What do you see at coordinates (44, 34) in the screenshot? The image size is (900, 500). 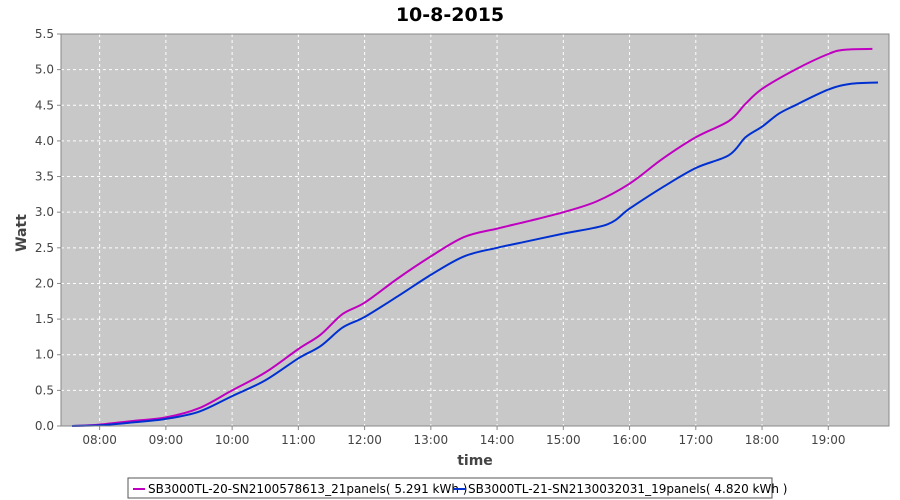 I see `y-tick-label: 5.5` at bounding box center [44, 34].